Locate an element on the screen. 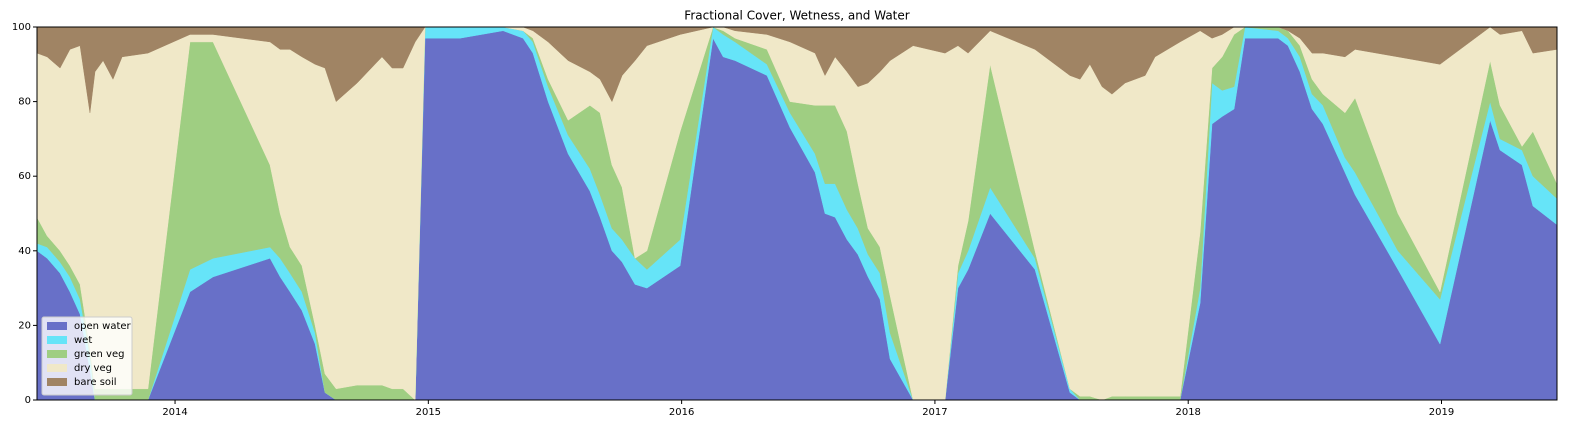 The image size is (1584, 432). x-tick-label: 2018 is located at coordinates (1187, 412).